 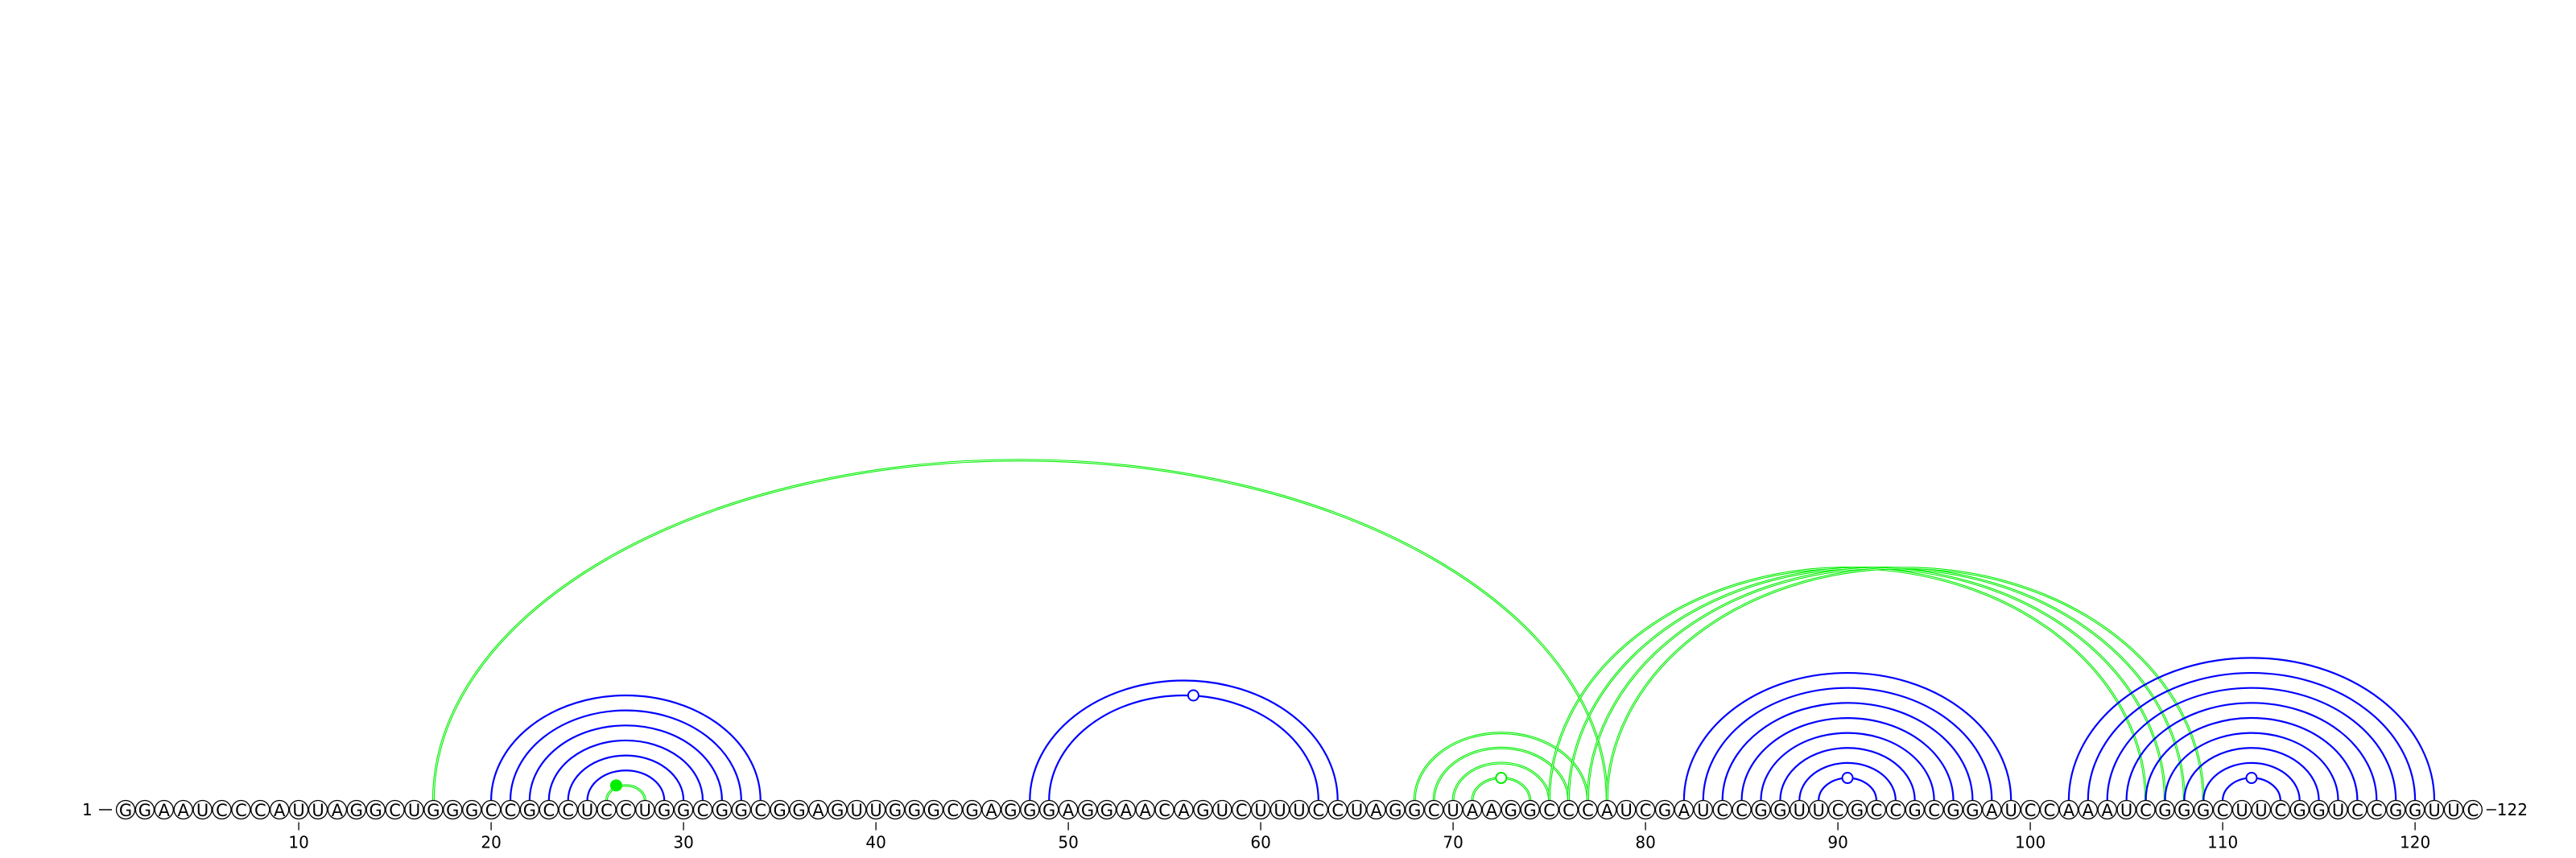 What do you see at coordinates (298, 842) in the screenshot?
I see `tick-label: 10` at bounding box center [298, 842].